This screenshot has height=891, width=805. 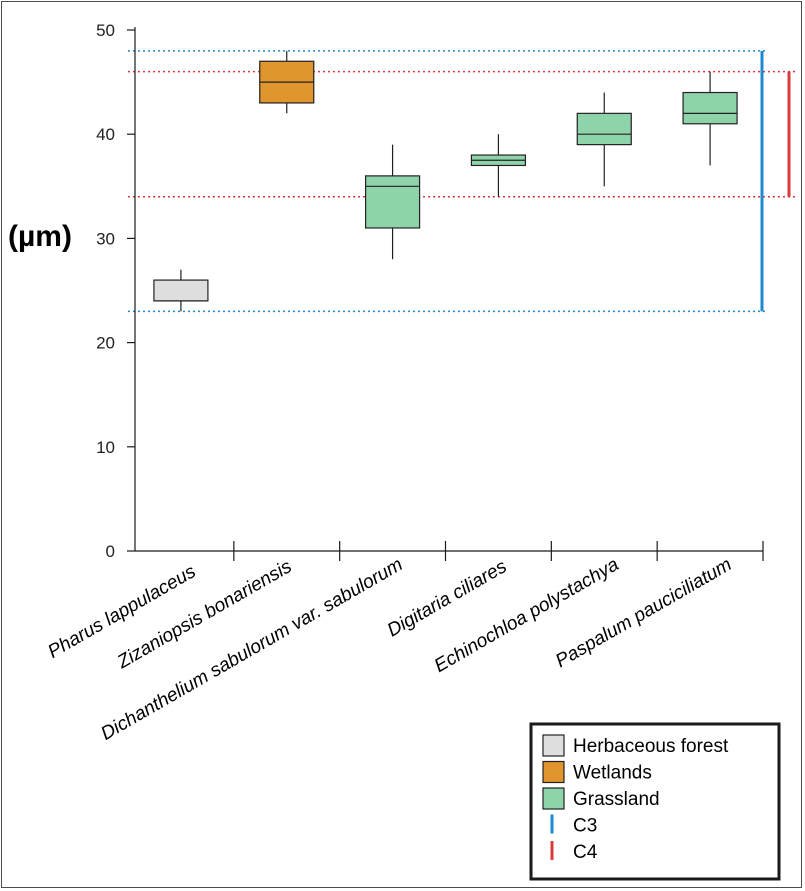 I want to click on legend-label: Wetlands, so click(x=612, y=773).